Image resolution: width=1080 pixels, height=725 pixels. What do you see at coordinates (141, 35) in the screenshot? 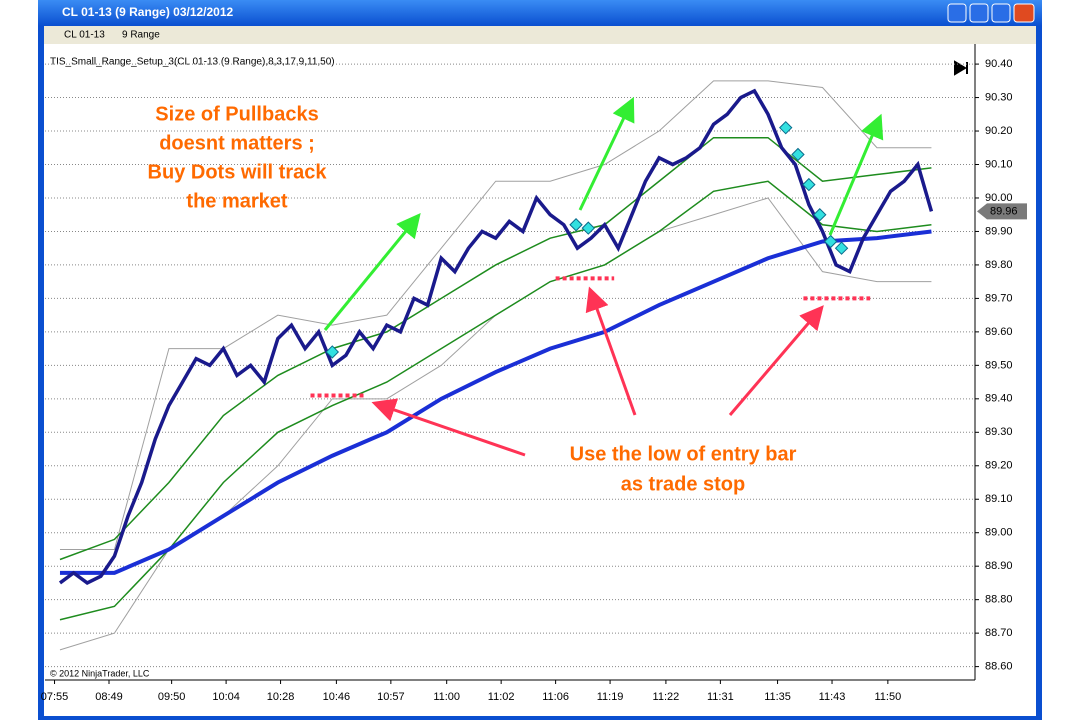
I see `period: 9 Range` at bounding box center [141, 35].